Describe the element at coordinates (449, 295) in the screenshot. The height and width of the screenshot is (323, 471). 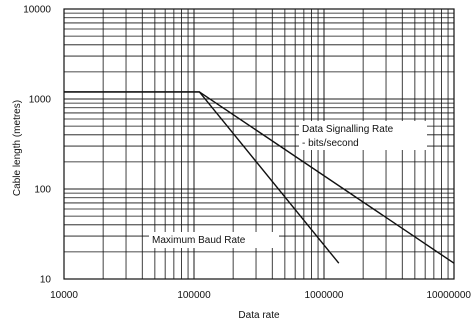
I see `x-tick-label: 10000000` at that location.